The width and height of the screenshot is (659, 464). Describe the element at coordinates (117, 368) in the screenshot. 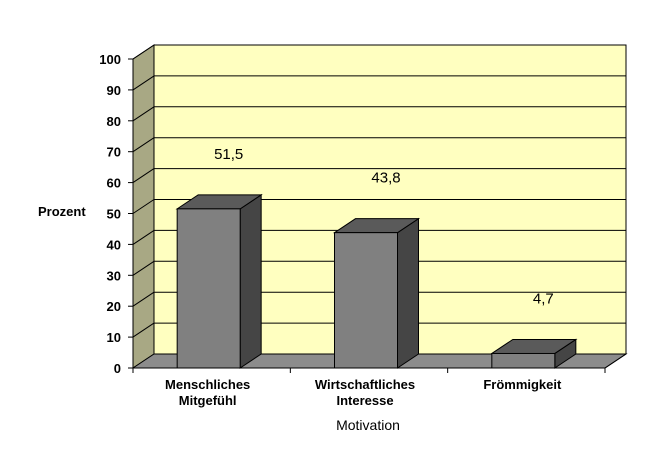

I see `y-tick-label: 0` at that location.